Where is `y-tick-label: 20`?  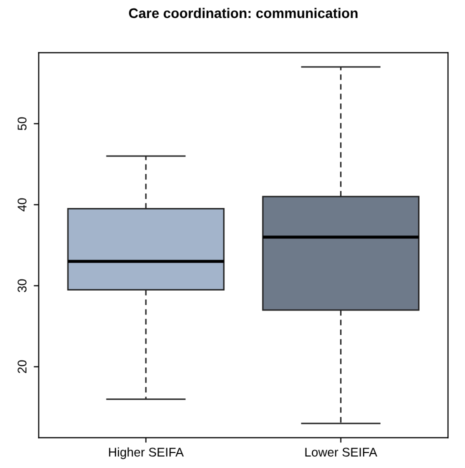 y-tick-label: 20 is located at coordinates (22, 367).